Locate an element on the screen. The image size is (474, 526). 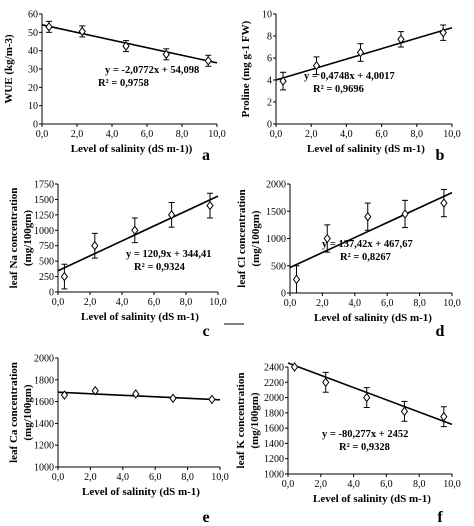
y-axis-title: leaf Ca concentration is located at coordinates (14, 412).